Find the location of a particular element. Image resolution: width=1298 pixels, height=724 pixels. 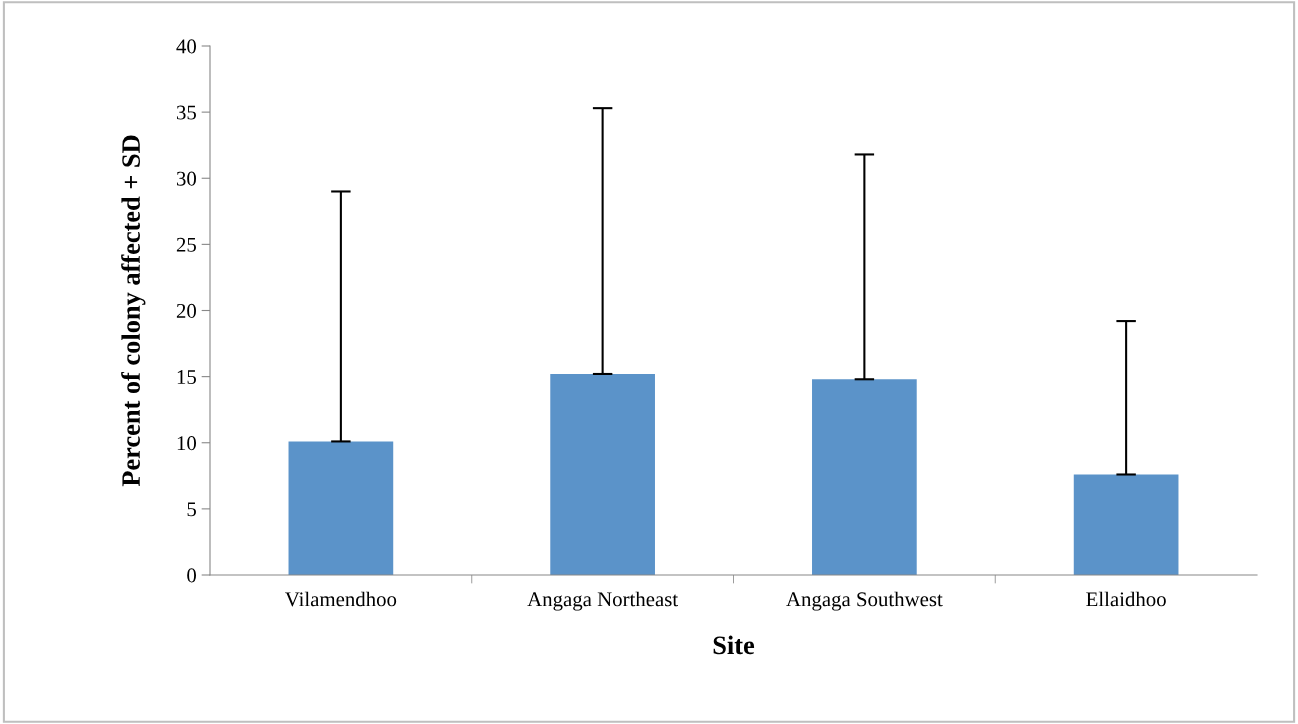

y-tick-label: 35 is located at coordinates (186, 112).